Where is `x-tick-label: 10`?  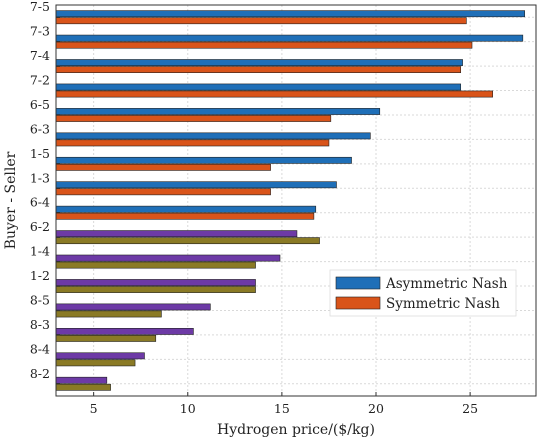
x-tick-label: 10 is located at coordinates (188, 408).